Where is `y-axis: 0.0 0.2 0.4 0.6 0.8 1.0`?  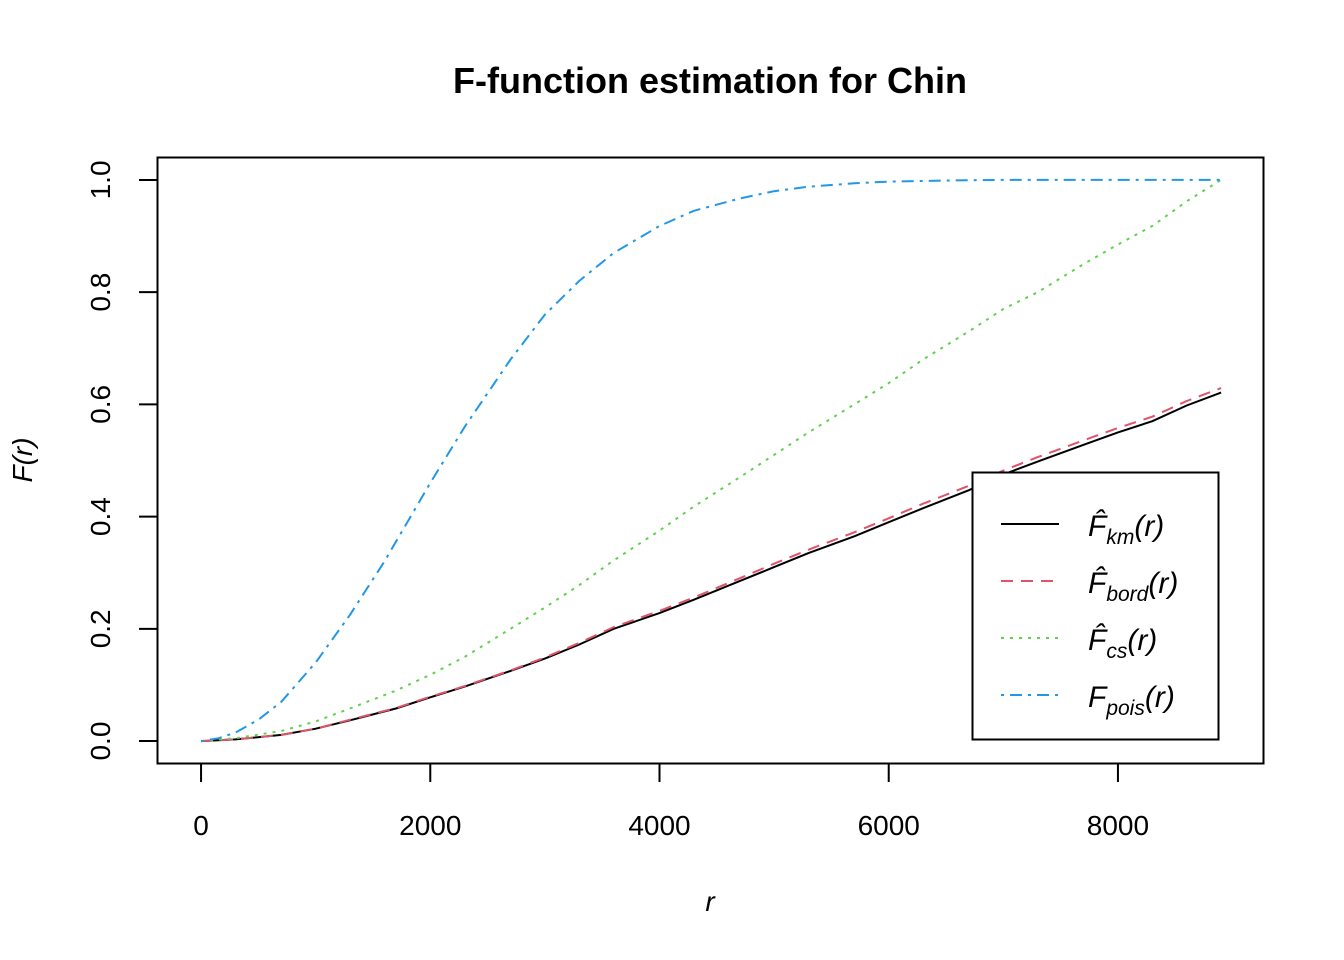
y-axis: 0.0 0.2 0.4 0.6 0.8 1.0 is located at coordinates (122, 460).